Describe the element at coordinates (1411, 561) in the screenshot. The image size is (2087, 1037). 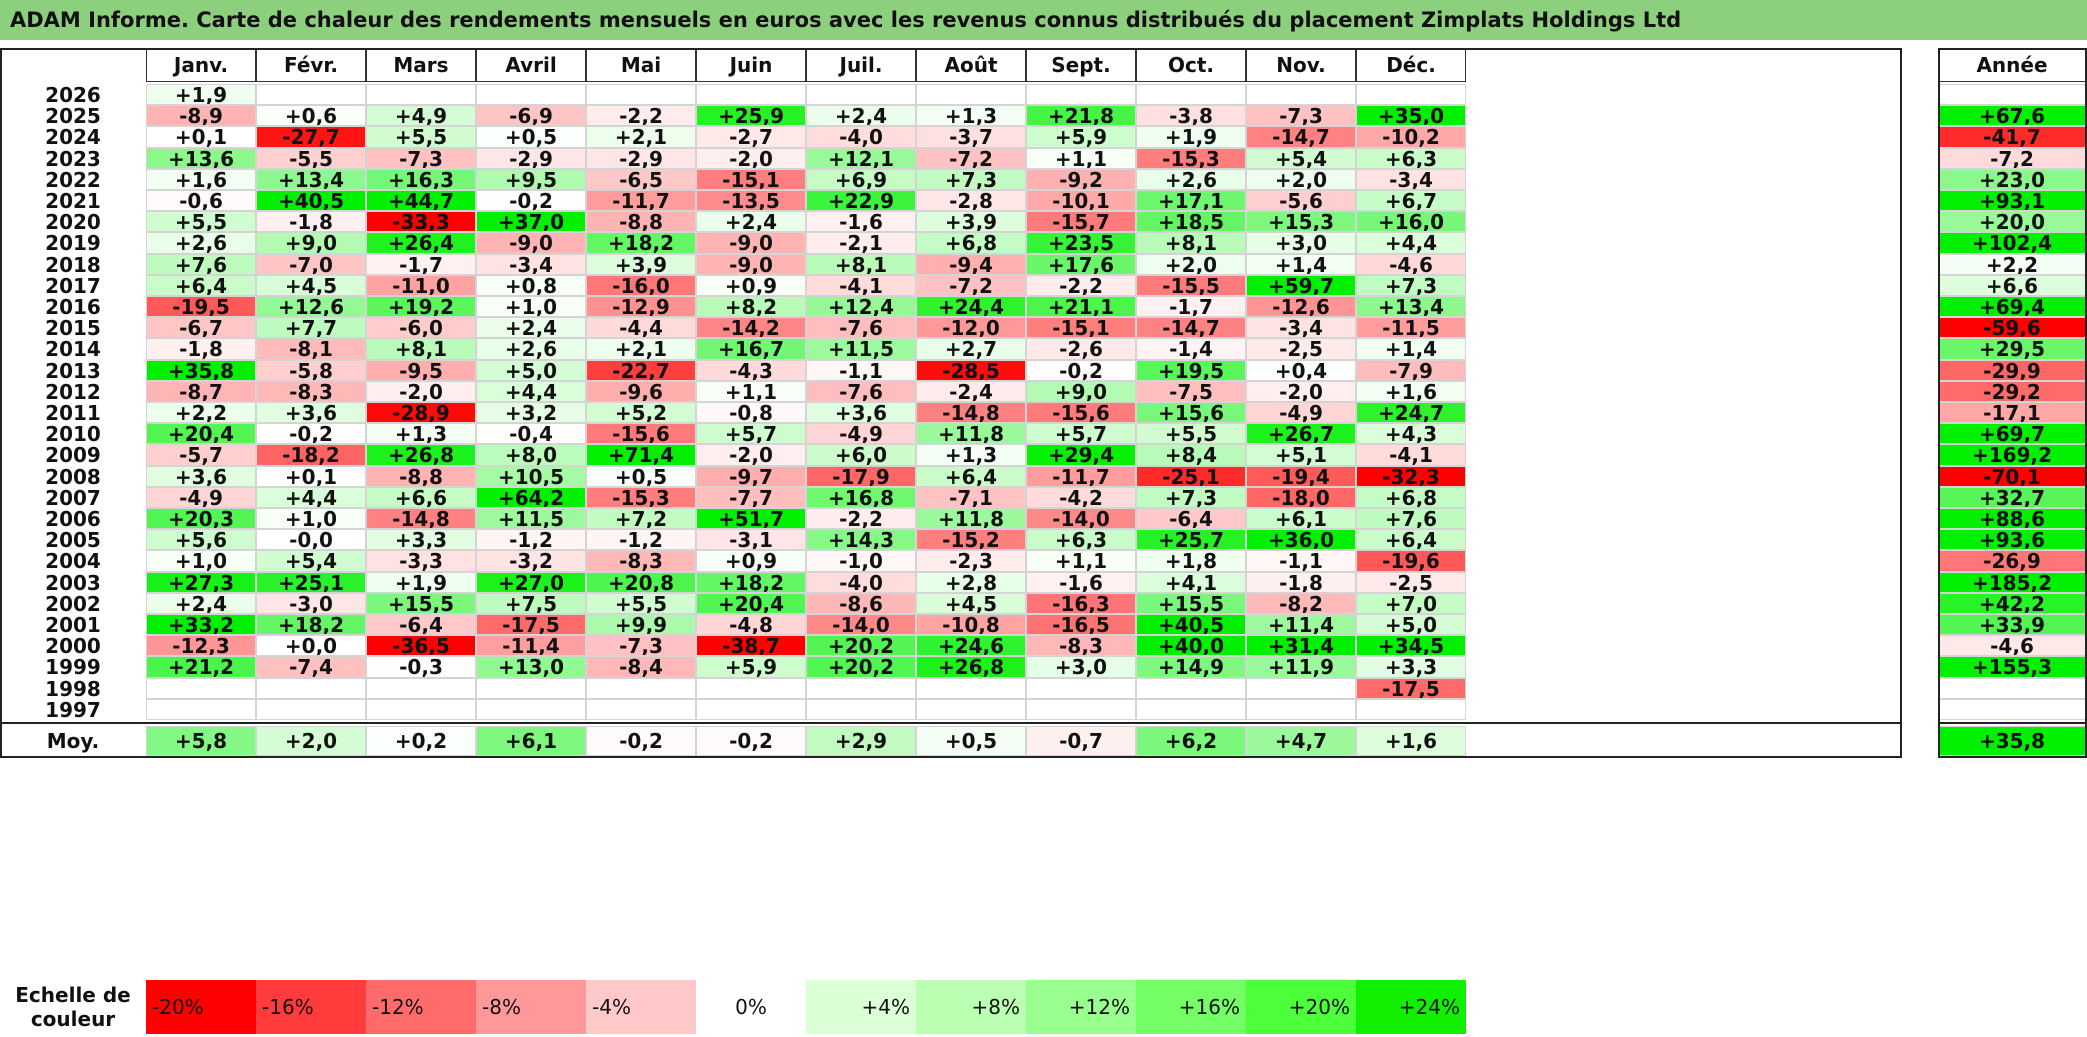
I see `heatmap-cell: -19,6` at that location.